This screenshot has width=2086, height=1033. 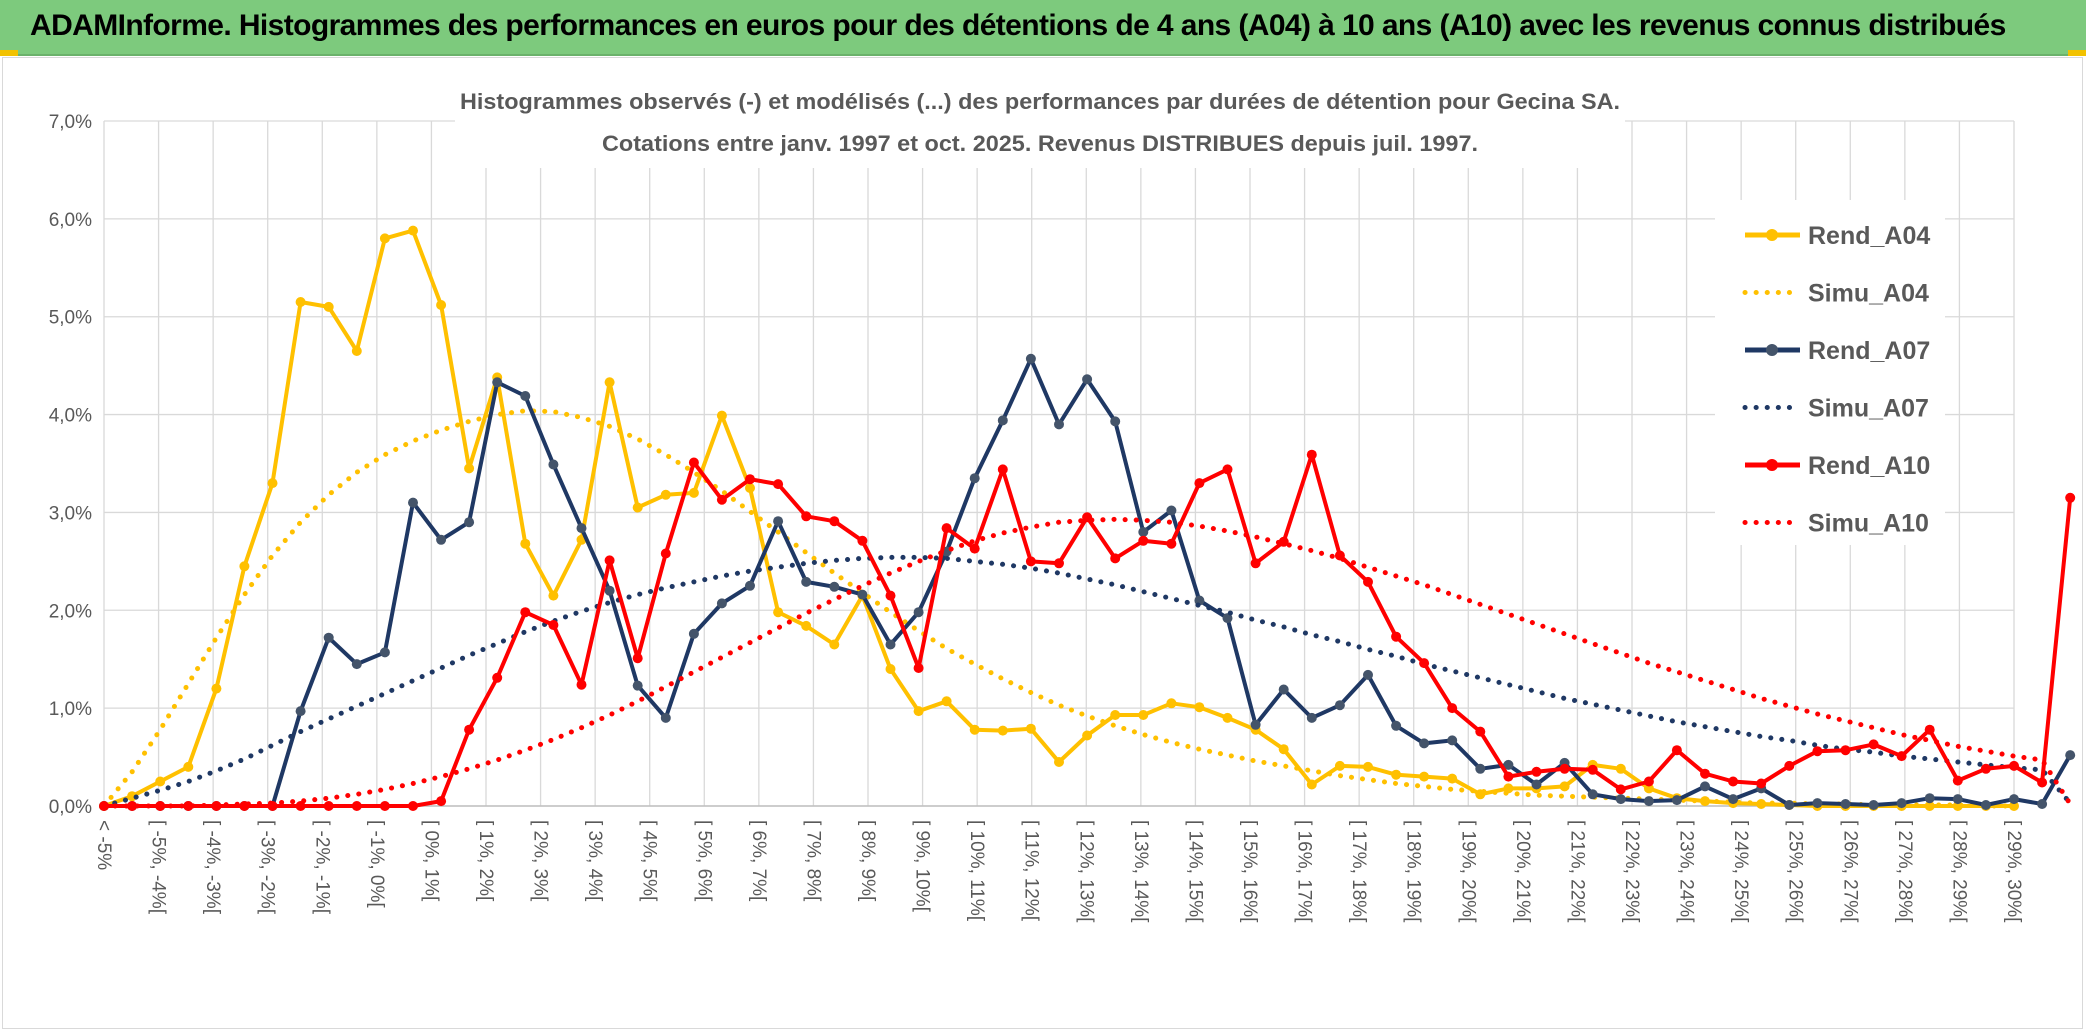 I want to click on x-tick-label: [ 6%, 7%[, so click(x=758, y=861).